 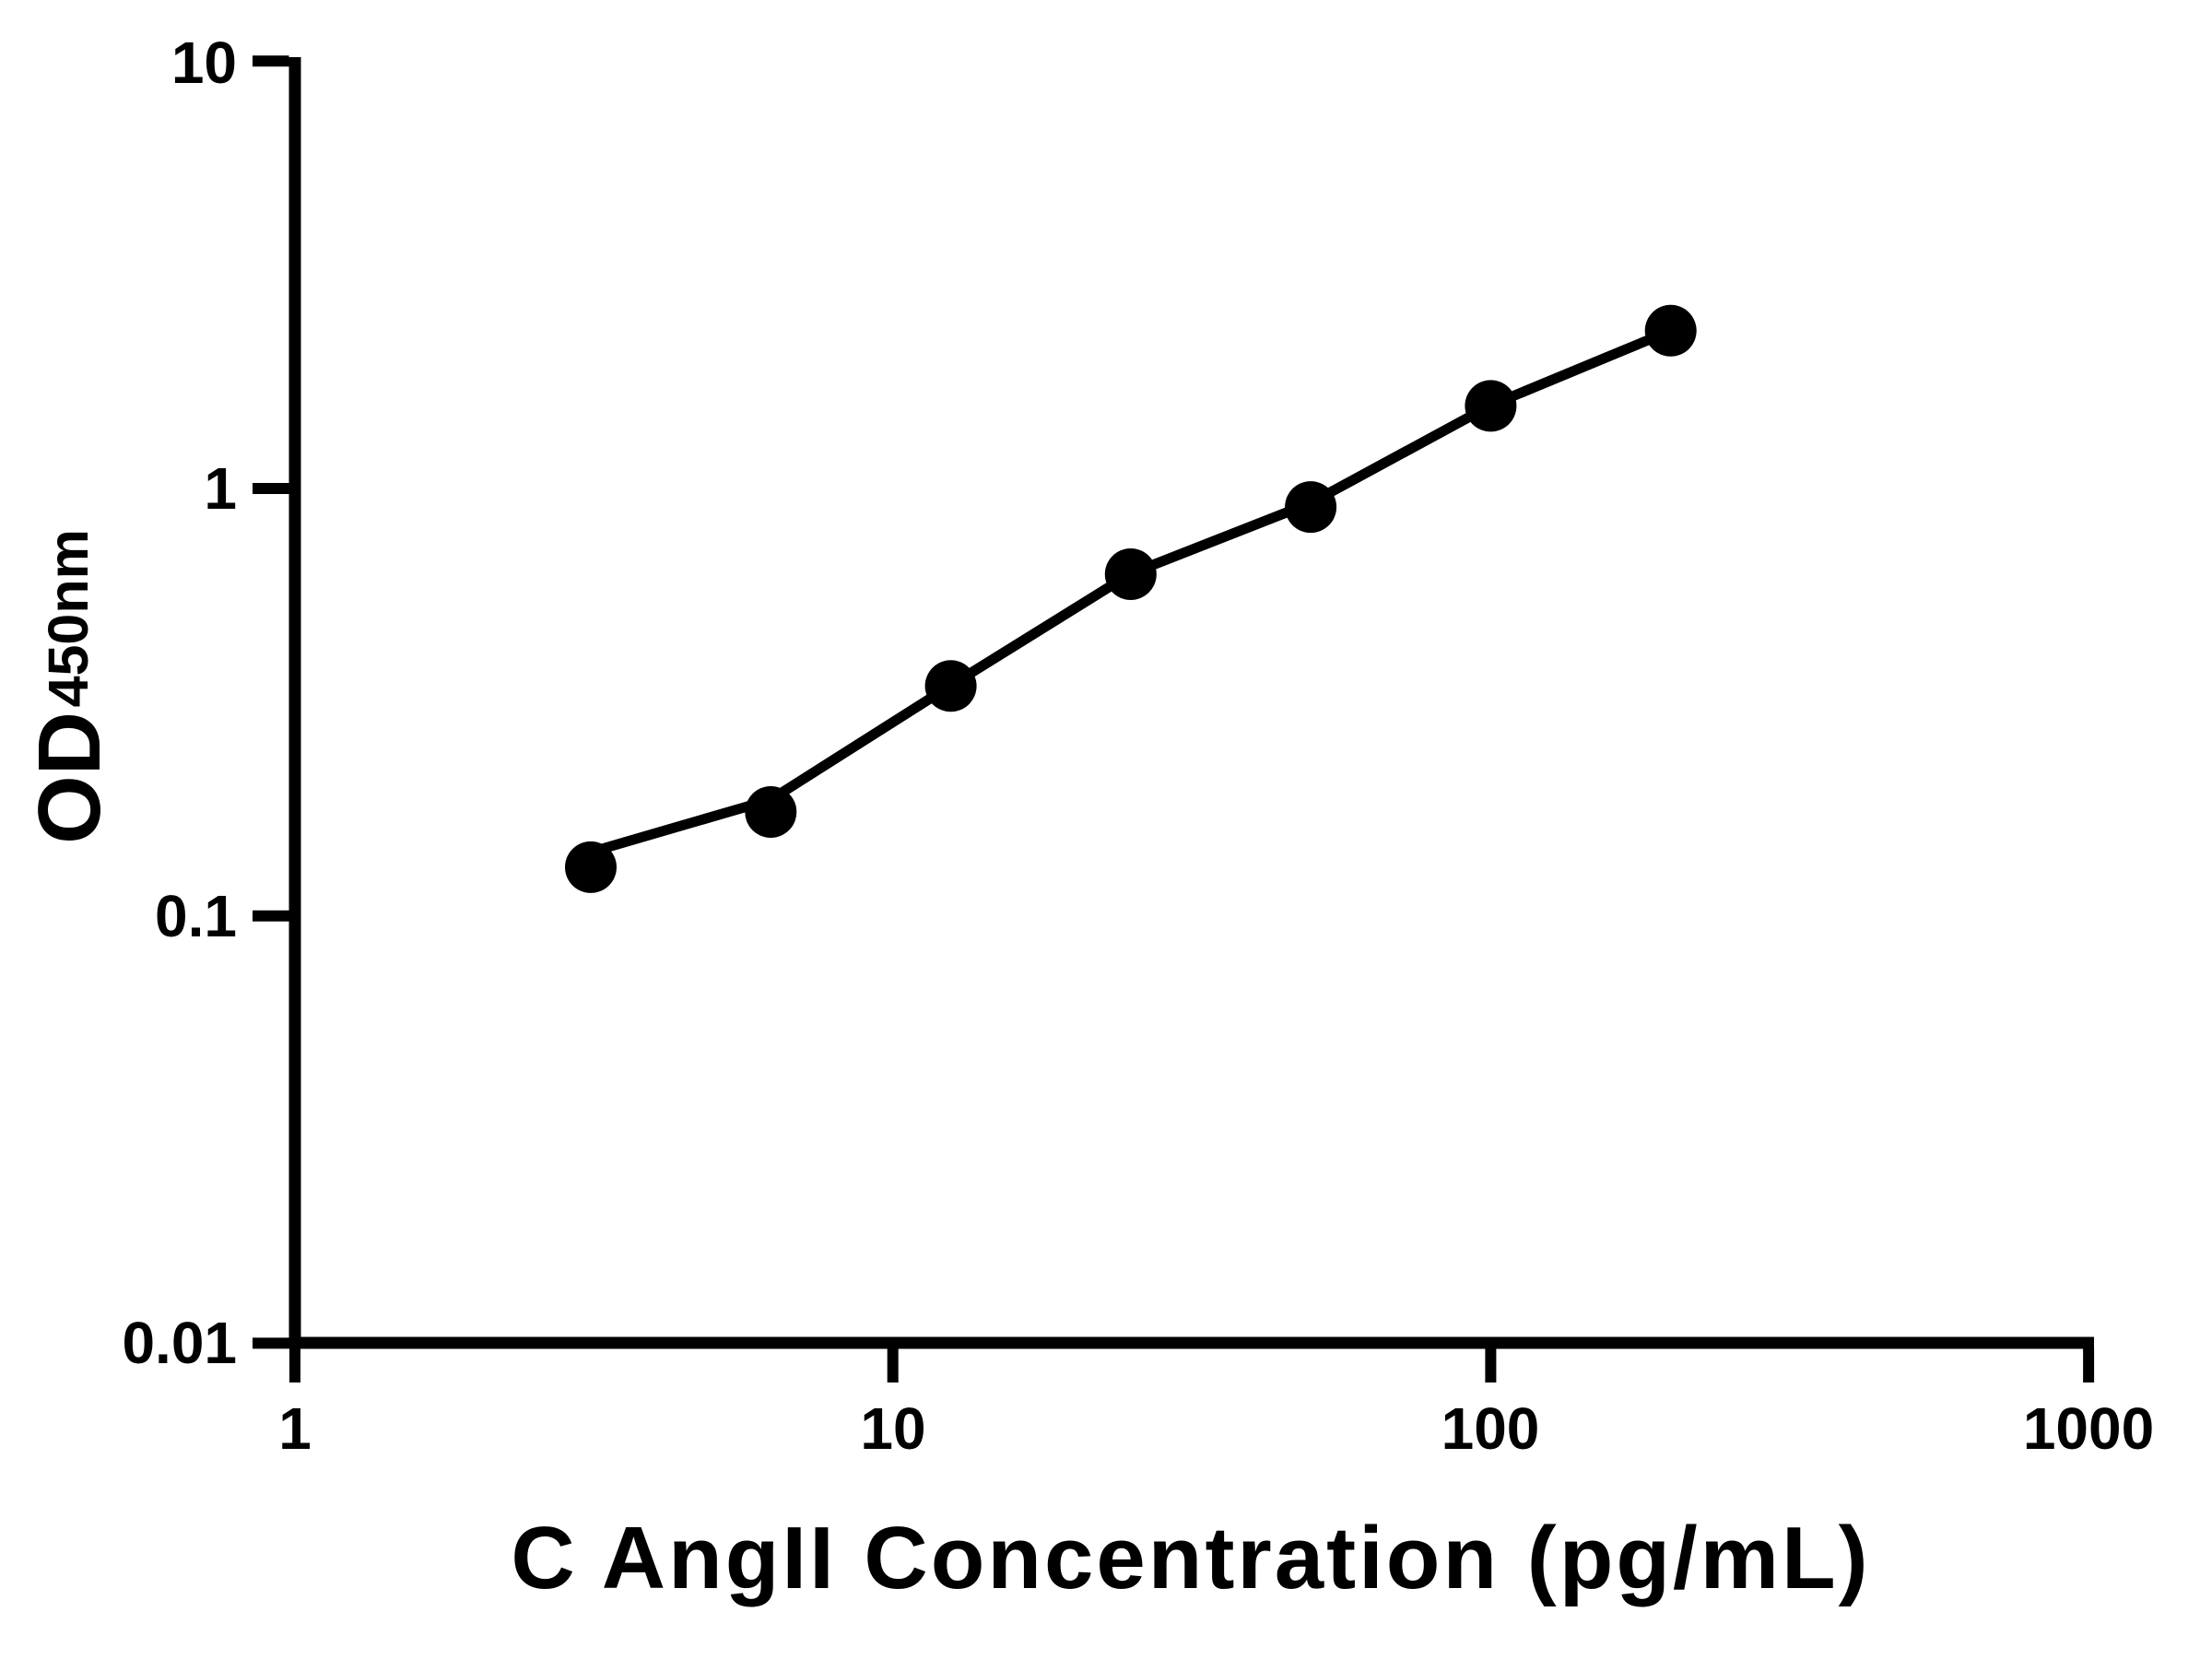 What do you see at coordinates (2088, 1428) in the screenshot?
I see `x-tick-label-1000: 1000` at bounding box center [2088, 1428].